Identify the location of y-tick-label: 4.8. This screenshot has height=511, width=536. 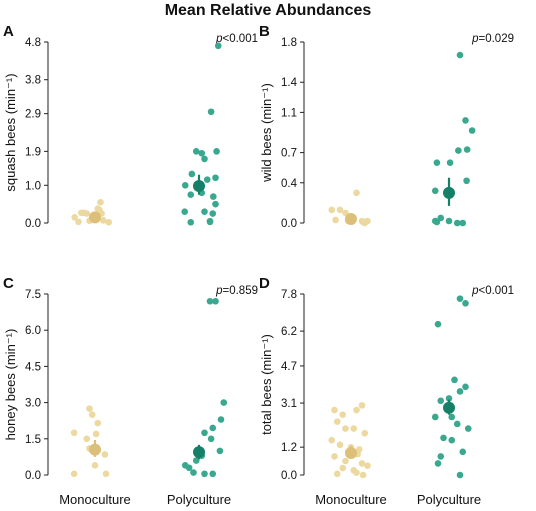
(33, 43).